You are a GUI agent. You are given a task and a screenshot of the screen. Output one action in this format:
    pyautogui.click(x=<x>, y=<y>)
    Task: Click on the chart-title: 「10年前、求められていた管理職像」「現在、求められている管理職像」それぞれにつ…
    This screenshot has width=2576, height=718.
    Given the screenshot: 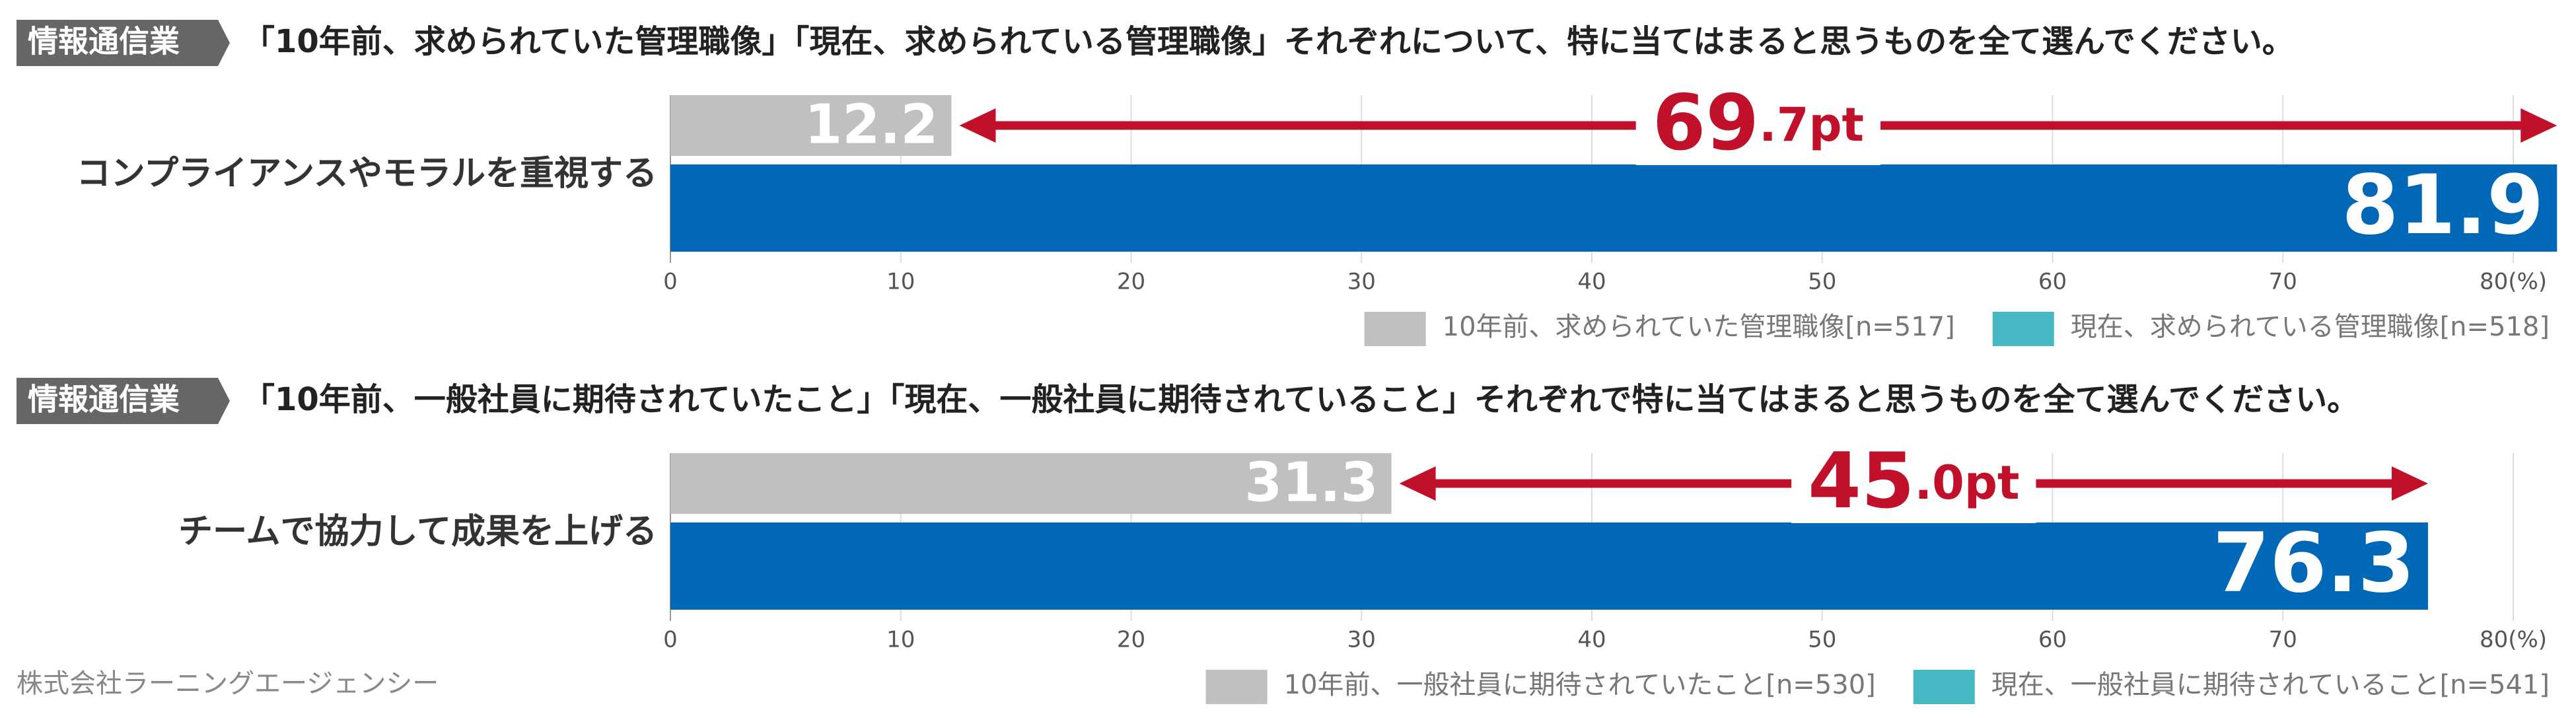 What is the action you would take?
    pyautogui.click(x=1268, y=41)
    